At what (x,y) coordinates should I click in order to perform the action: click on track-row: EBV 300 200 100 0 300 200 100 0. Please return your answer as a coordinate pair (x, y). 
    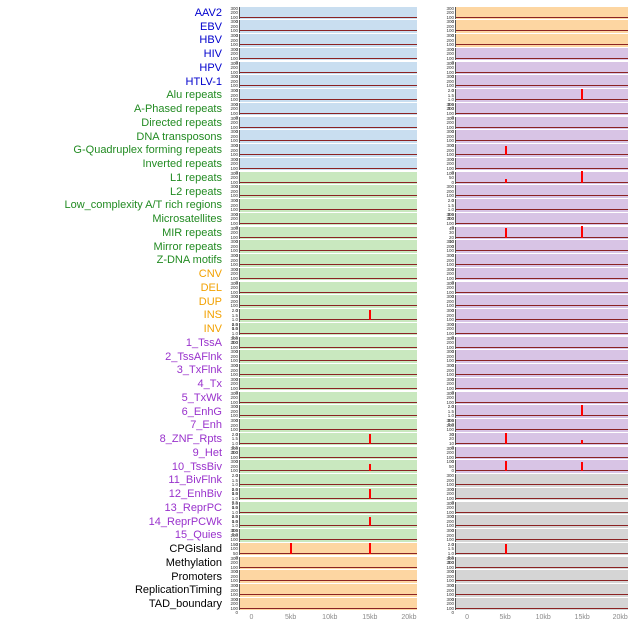
    Looking at the image, I should click on (315, 28).